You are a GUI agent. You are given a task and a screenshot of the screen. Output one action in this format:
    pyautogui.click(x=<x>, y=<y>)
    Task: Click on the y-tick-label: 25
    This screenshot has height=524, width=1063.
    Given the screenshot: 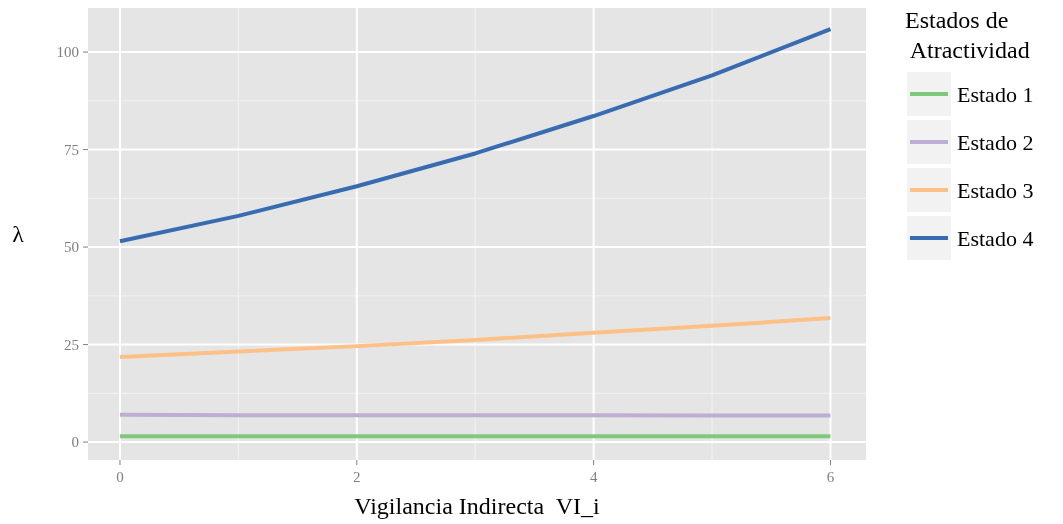 What is the action you would take?
    pyautogui.click(x=71, y=344)
    